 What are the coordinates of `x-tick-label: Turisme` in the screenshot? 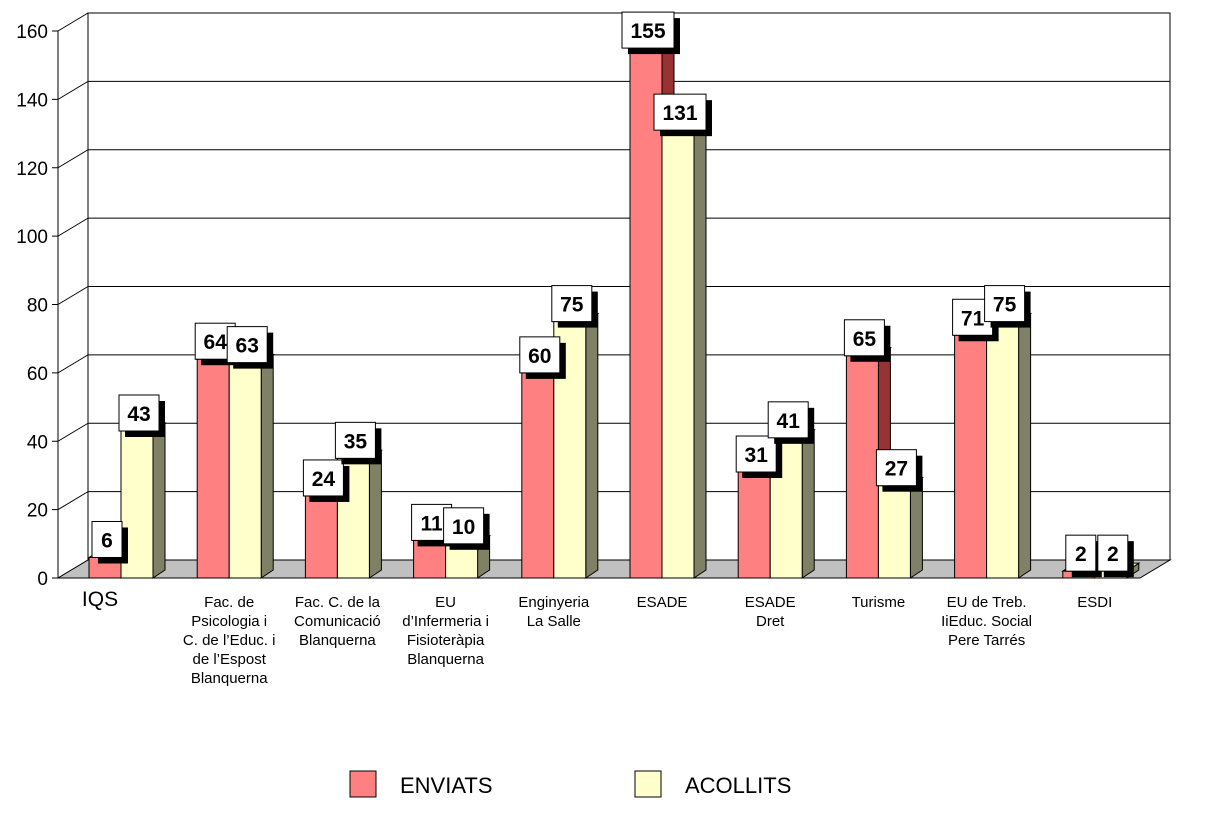 It's located at (879, 602).